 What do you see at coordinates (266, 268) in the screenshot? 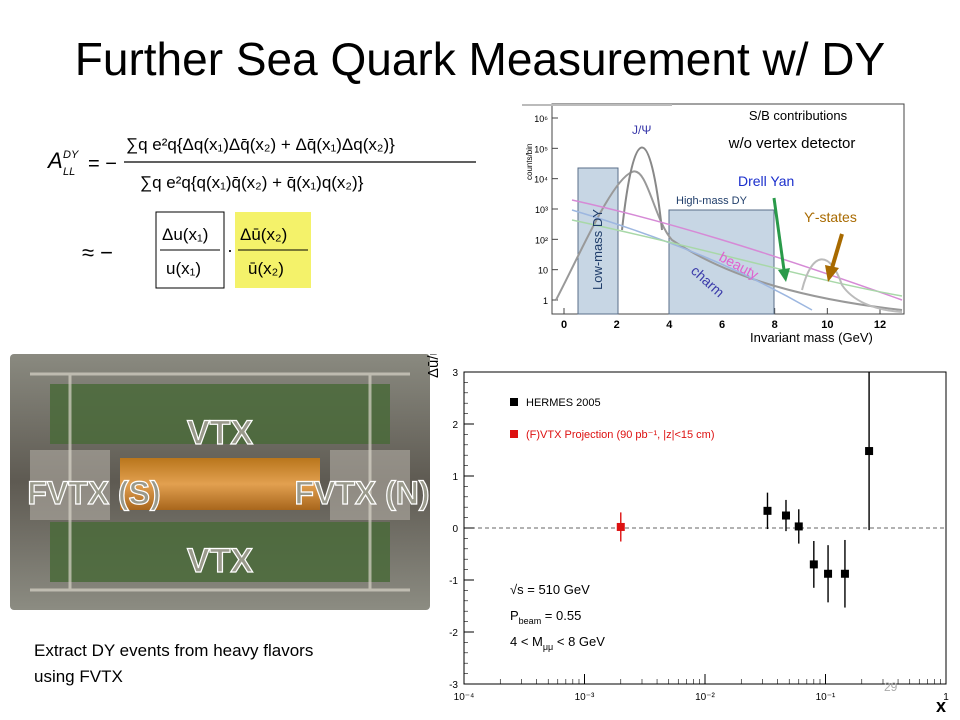
I see `approx-den2: ū(x₂)` at bounding box center [266, 268].